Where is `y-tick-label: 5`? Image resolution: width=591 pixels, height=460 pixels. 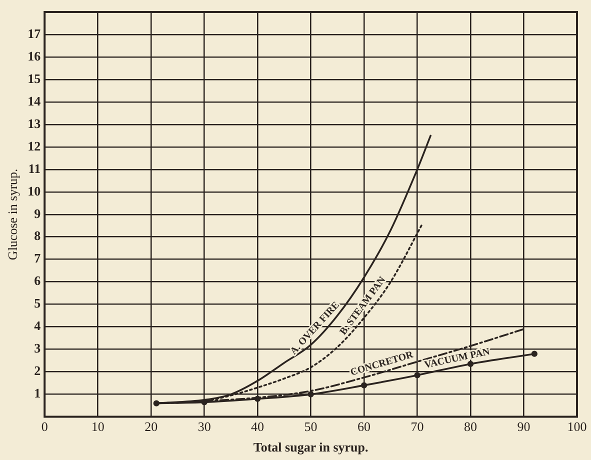
y-tick-label: 5 is located at coordinates (38, 303).